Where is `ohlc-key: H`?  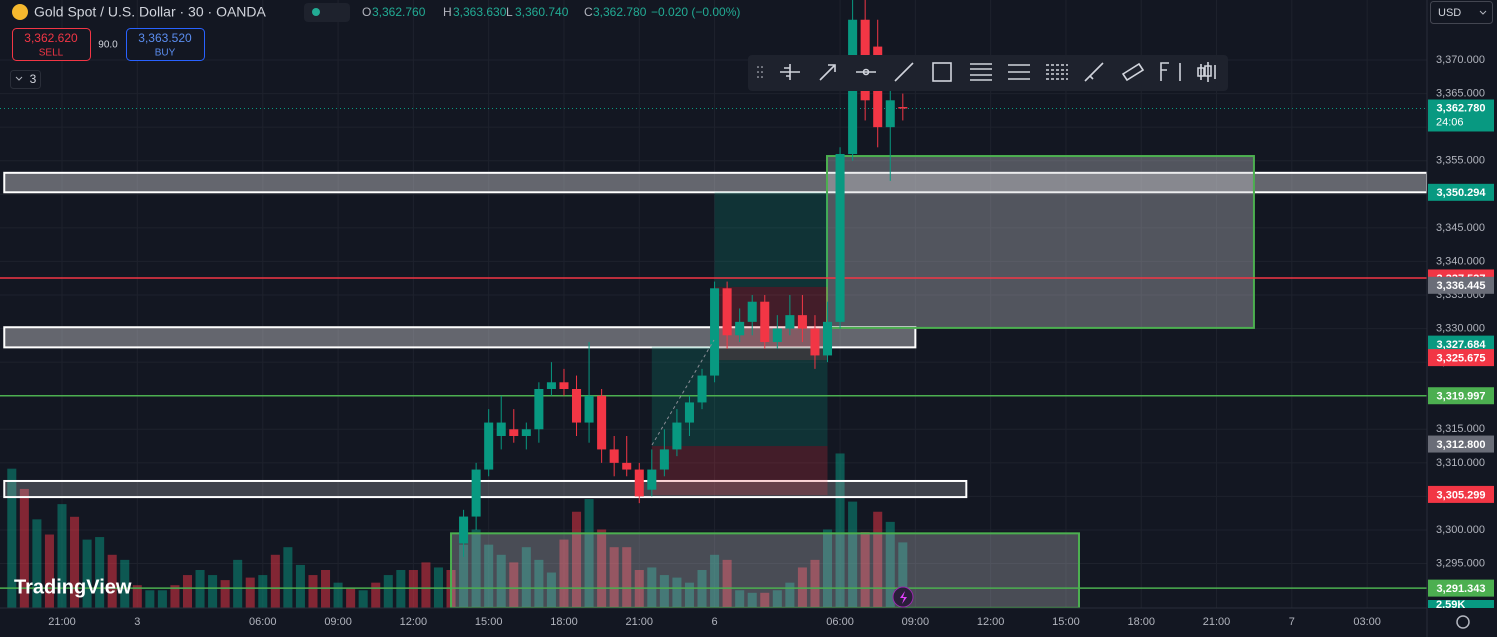 ohlc-key: H is located at coordinates (447, 12).